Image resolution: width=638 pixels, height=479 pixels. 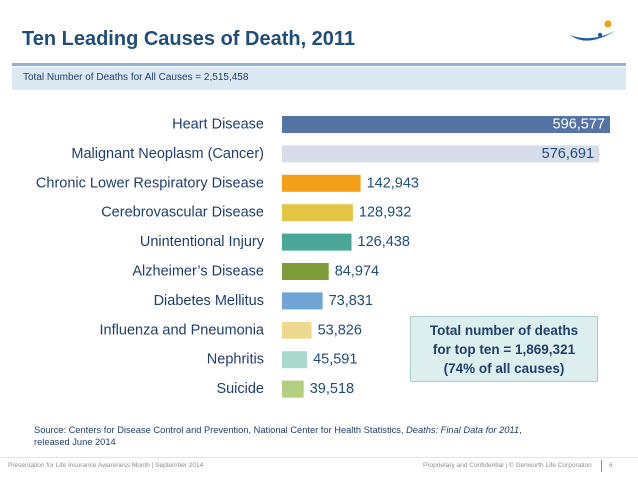 What do you see at coordinates (601, 466) in the screenshot?
I see `footer-separator` at bounding box center [601, 466].